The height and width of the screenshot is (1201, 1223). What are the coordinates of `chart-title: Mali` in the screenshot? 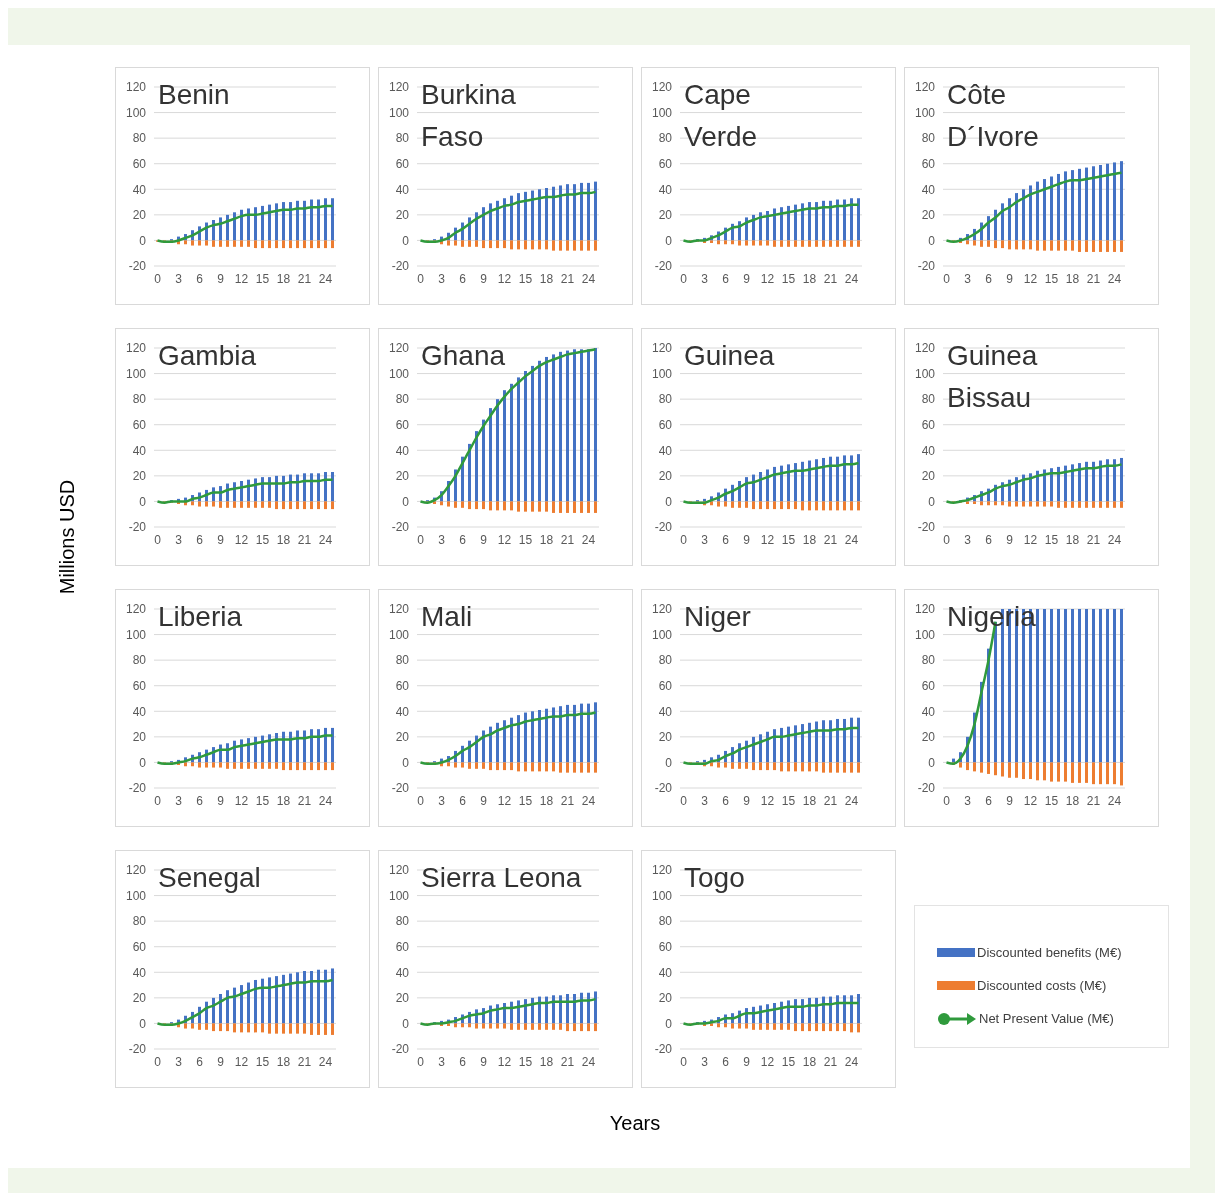 It's located at (447, 616).